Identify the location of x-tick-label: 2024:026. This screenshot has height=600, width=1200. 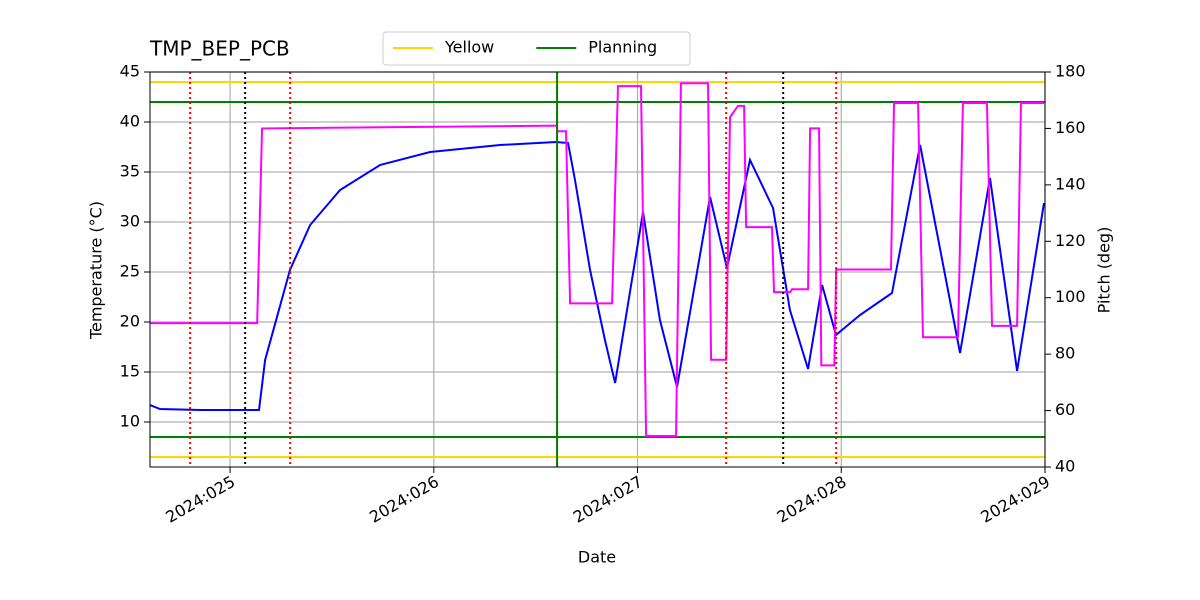
(404, 499).